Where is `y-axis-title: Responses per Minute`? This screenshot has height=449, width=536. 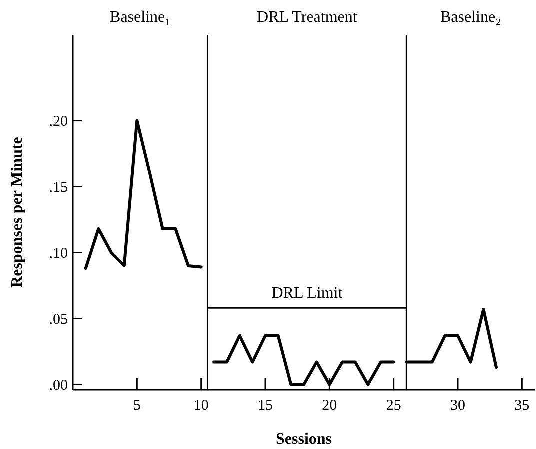 y-axis-title: Responses per Minute is located at coordinates (17, 212).